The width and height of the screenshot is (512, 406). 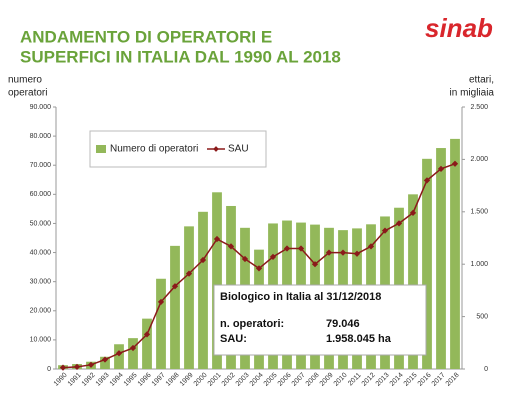 What do you see at coordinates (27, 93) in the screenshot?
I see `y-axis-label: operatori` at bounding box center [27, 93].